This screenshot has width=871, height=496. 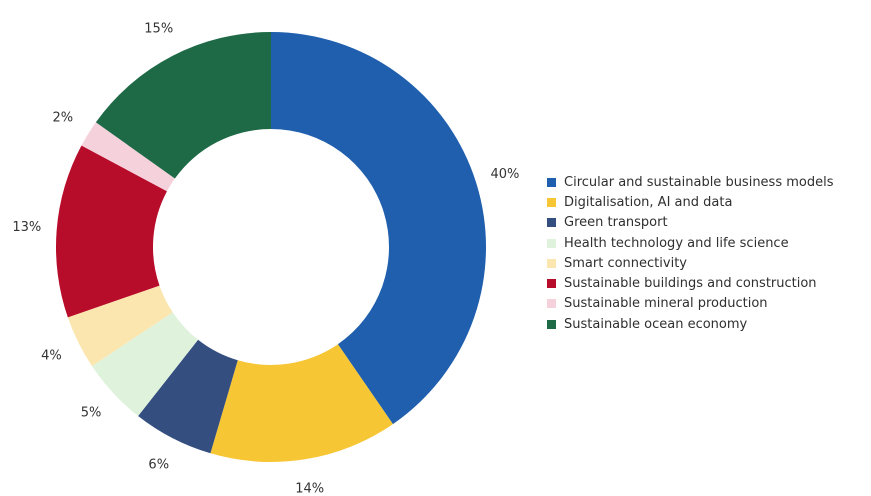 I want to click on legend-item-health-technology-and-life-science: Health technology and life science, so click(x=690, y=243).